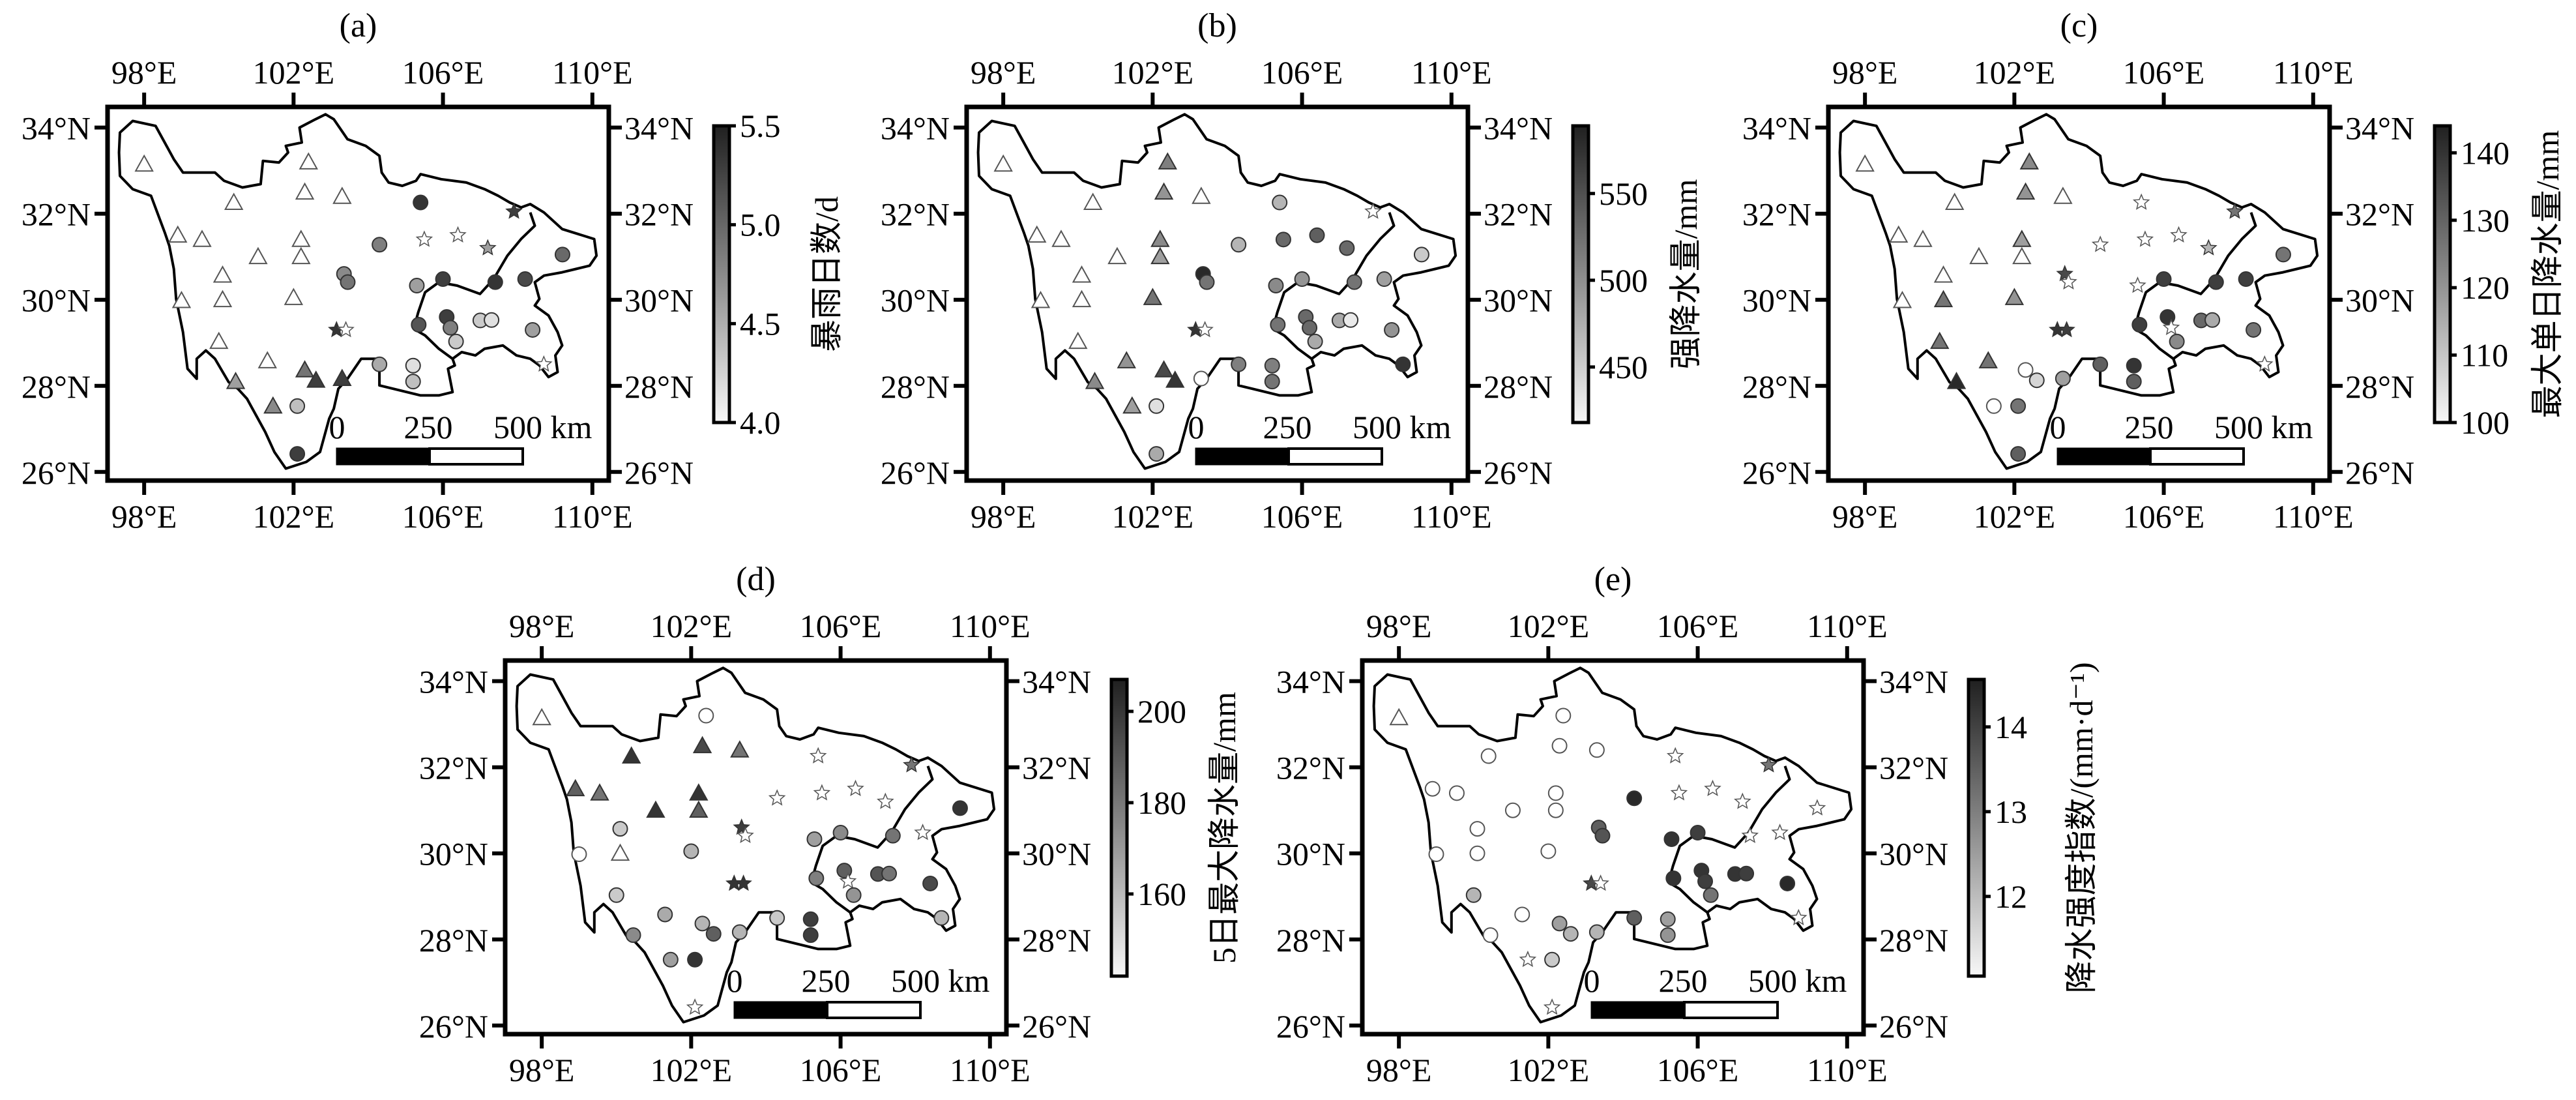  What do you see at coordinates (56, 386) in the screenshot?
I see `lat-tick-label-left: 28°N` at bounding box center [56, 386].